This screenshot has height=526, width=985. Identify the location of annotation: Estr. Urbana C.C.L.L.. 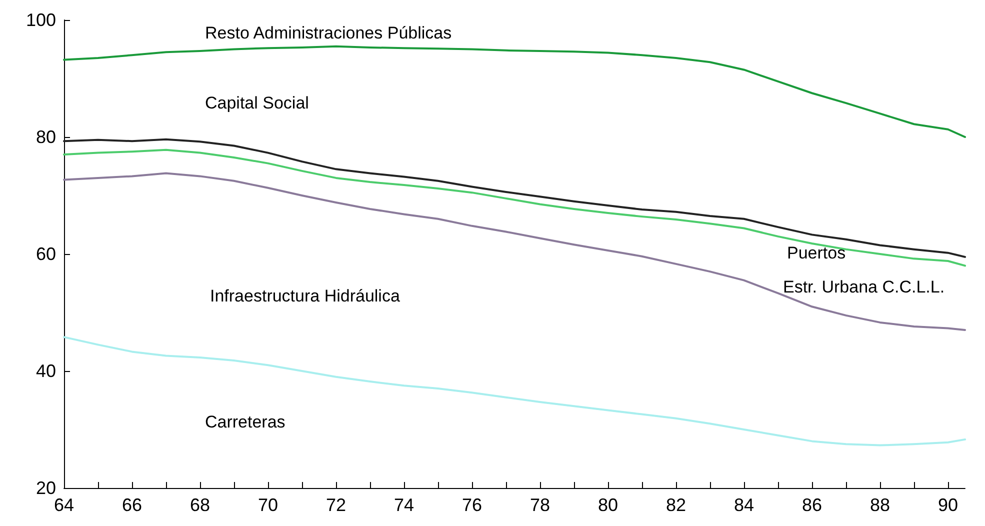
(864, 287).